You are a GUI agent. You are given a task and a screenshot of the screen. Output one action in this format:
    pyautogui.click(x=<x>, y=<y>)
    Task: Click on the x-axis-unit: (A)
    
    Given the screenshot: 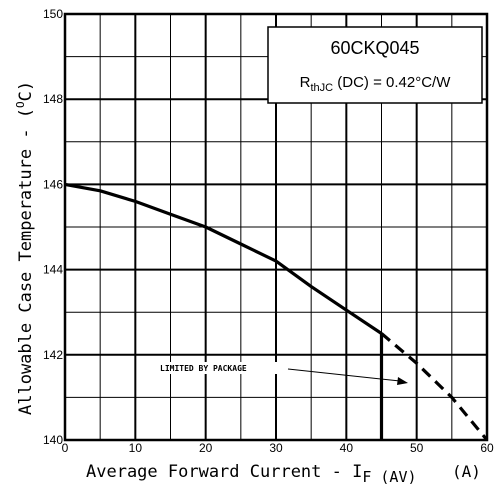 What is the action you would take?
    pyautogui.click(x=466, y=471)
    